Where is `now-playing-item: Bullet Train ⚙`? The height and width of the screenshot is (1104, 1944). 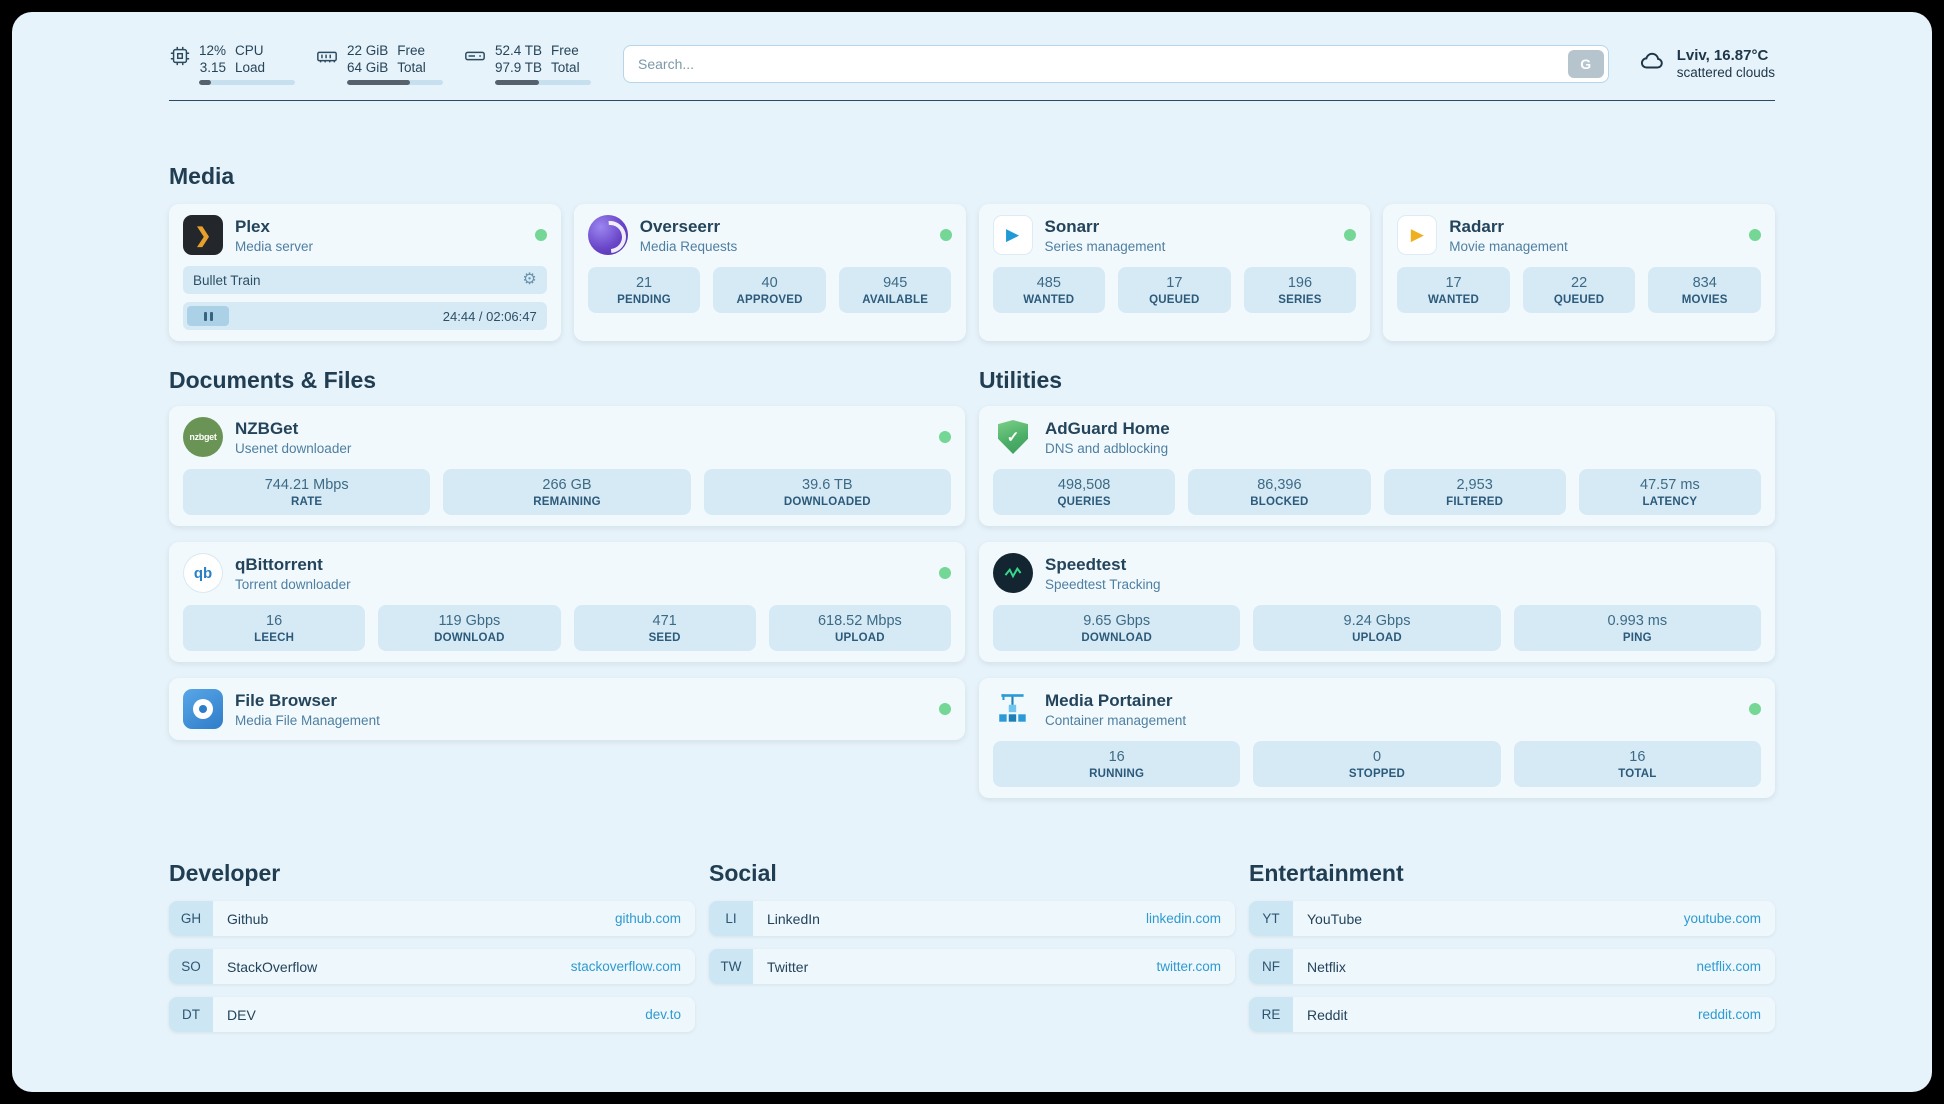 now-playing-item: Bullet Train ⚙ is located at coordinates (365, 280).